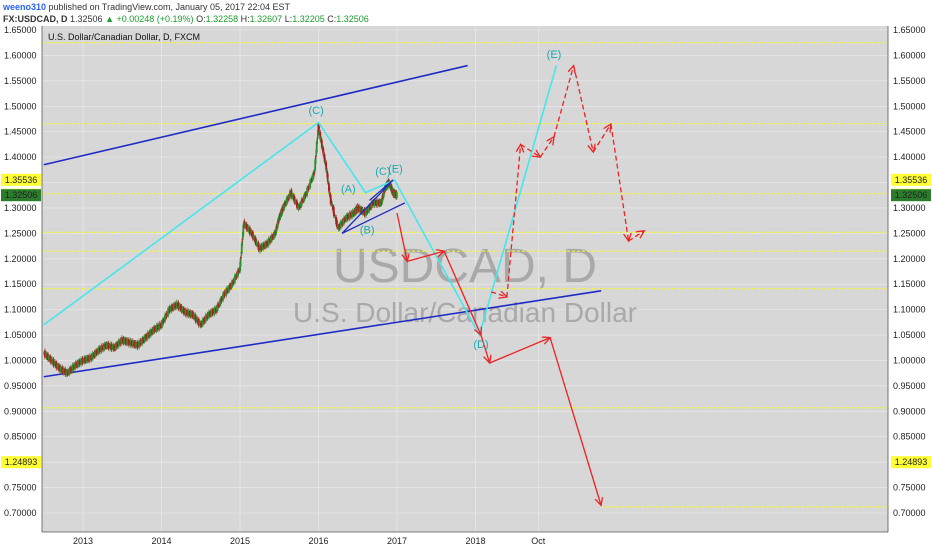  I want to click on y-tick-label-right: 1.05000, so click(909, 335).